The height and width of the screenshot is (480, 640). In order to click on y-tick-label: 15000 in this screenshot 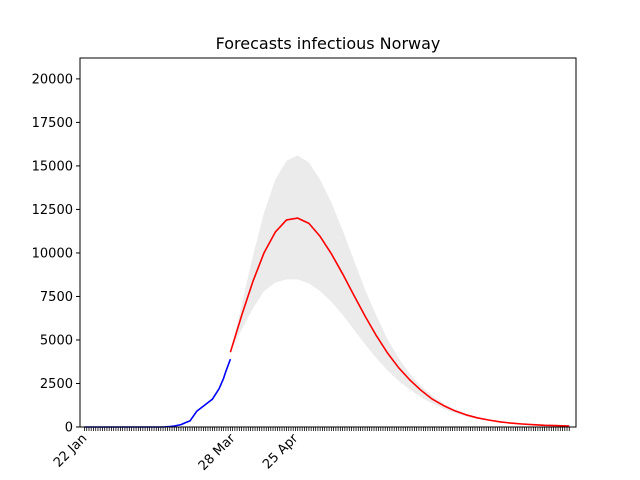, I will do `click(52, 166)`.